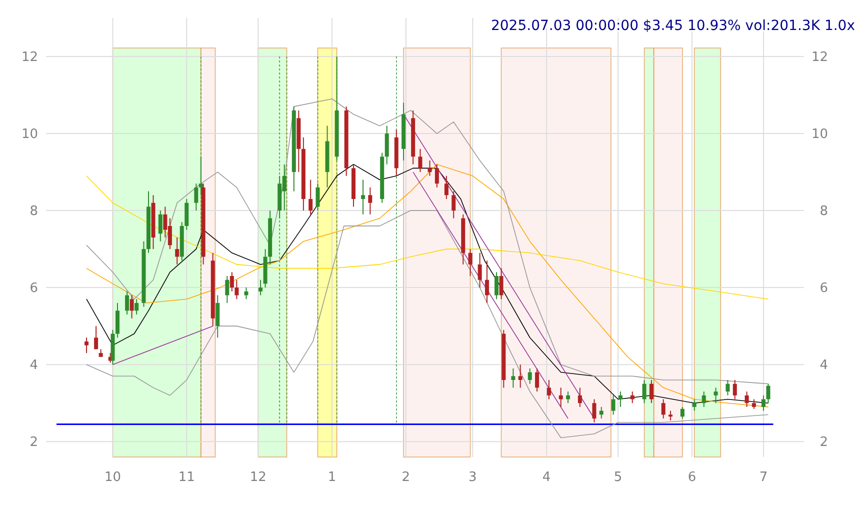 The image size is (867, 505). I want to click on y-tick-label: 6, so click(34, 288).